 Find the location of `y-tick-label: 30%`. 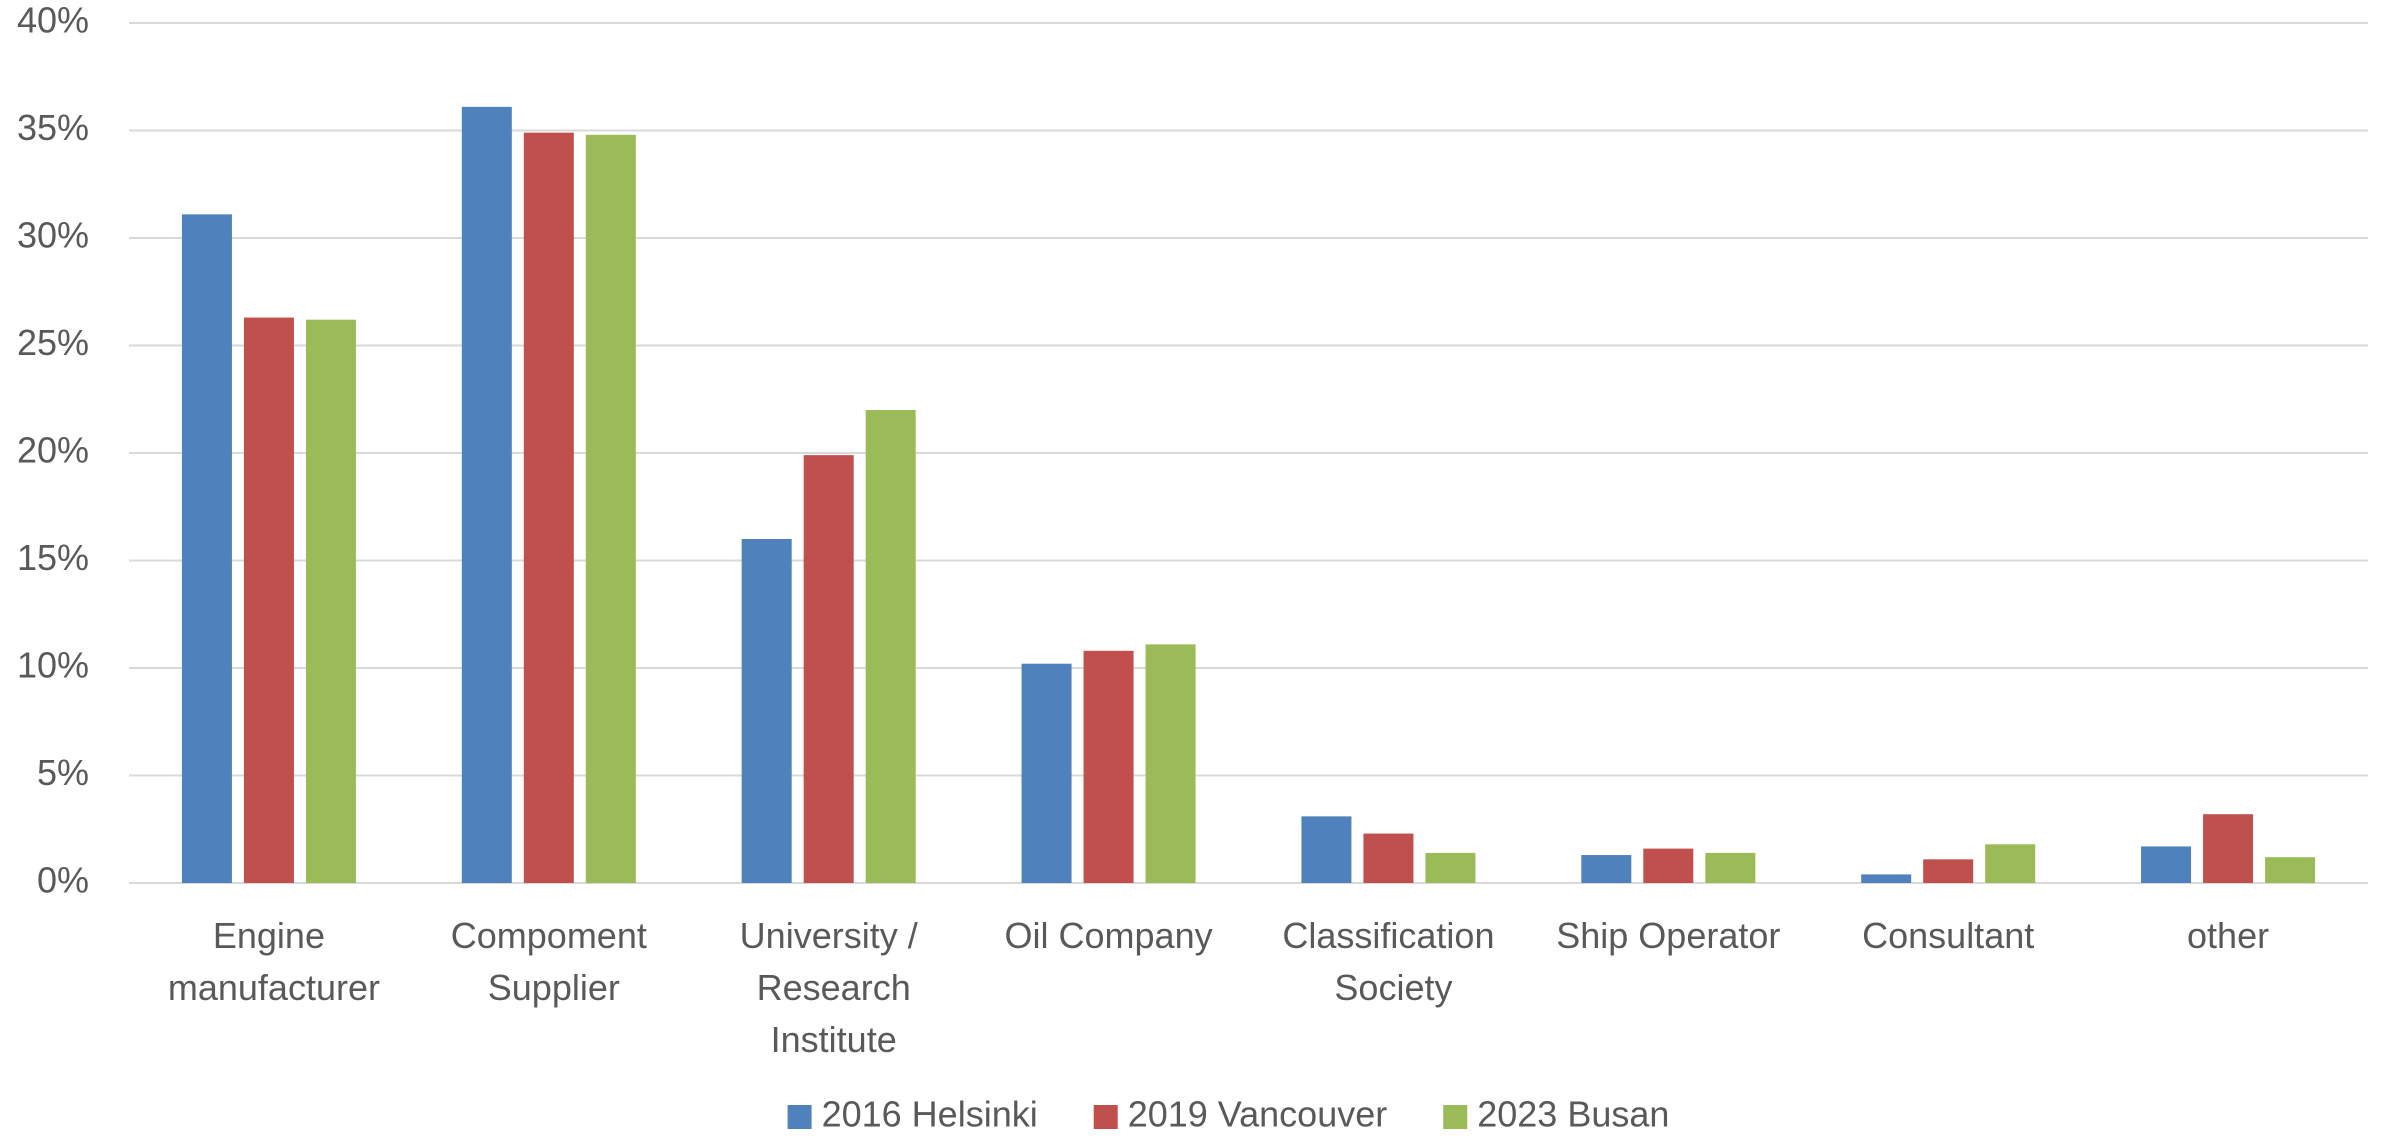

y-tick-label: 30% is located at coordinates (53, 235).